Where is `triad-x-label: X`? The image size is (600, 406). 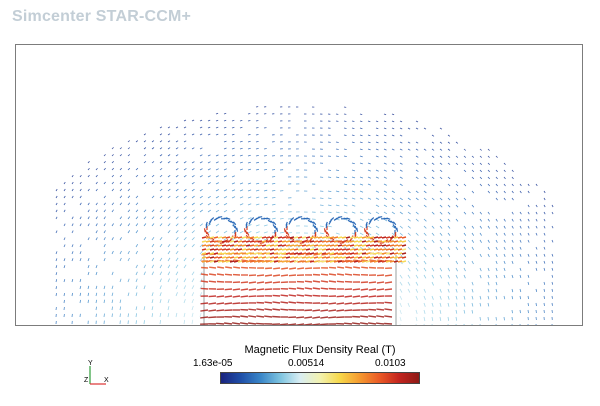
triad-x-label: X is located at coordinates (106, 380).